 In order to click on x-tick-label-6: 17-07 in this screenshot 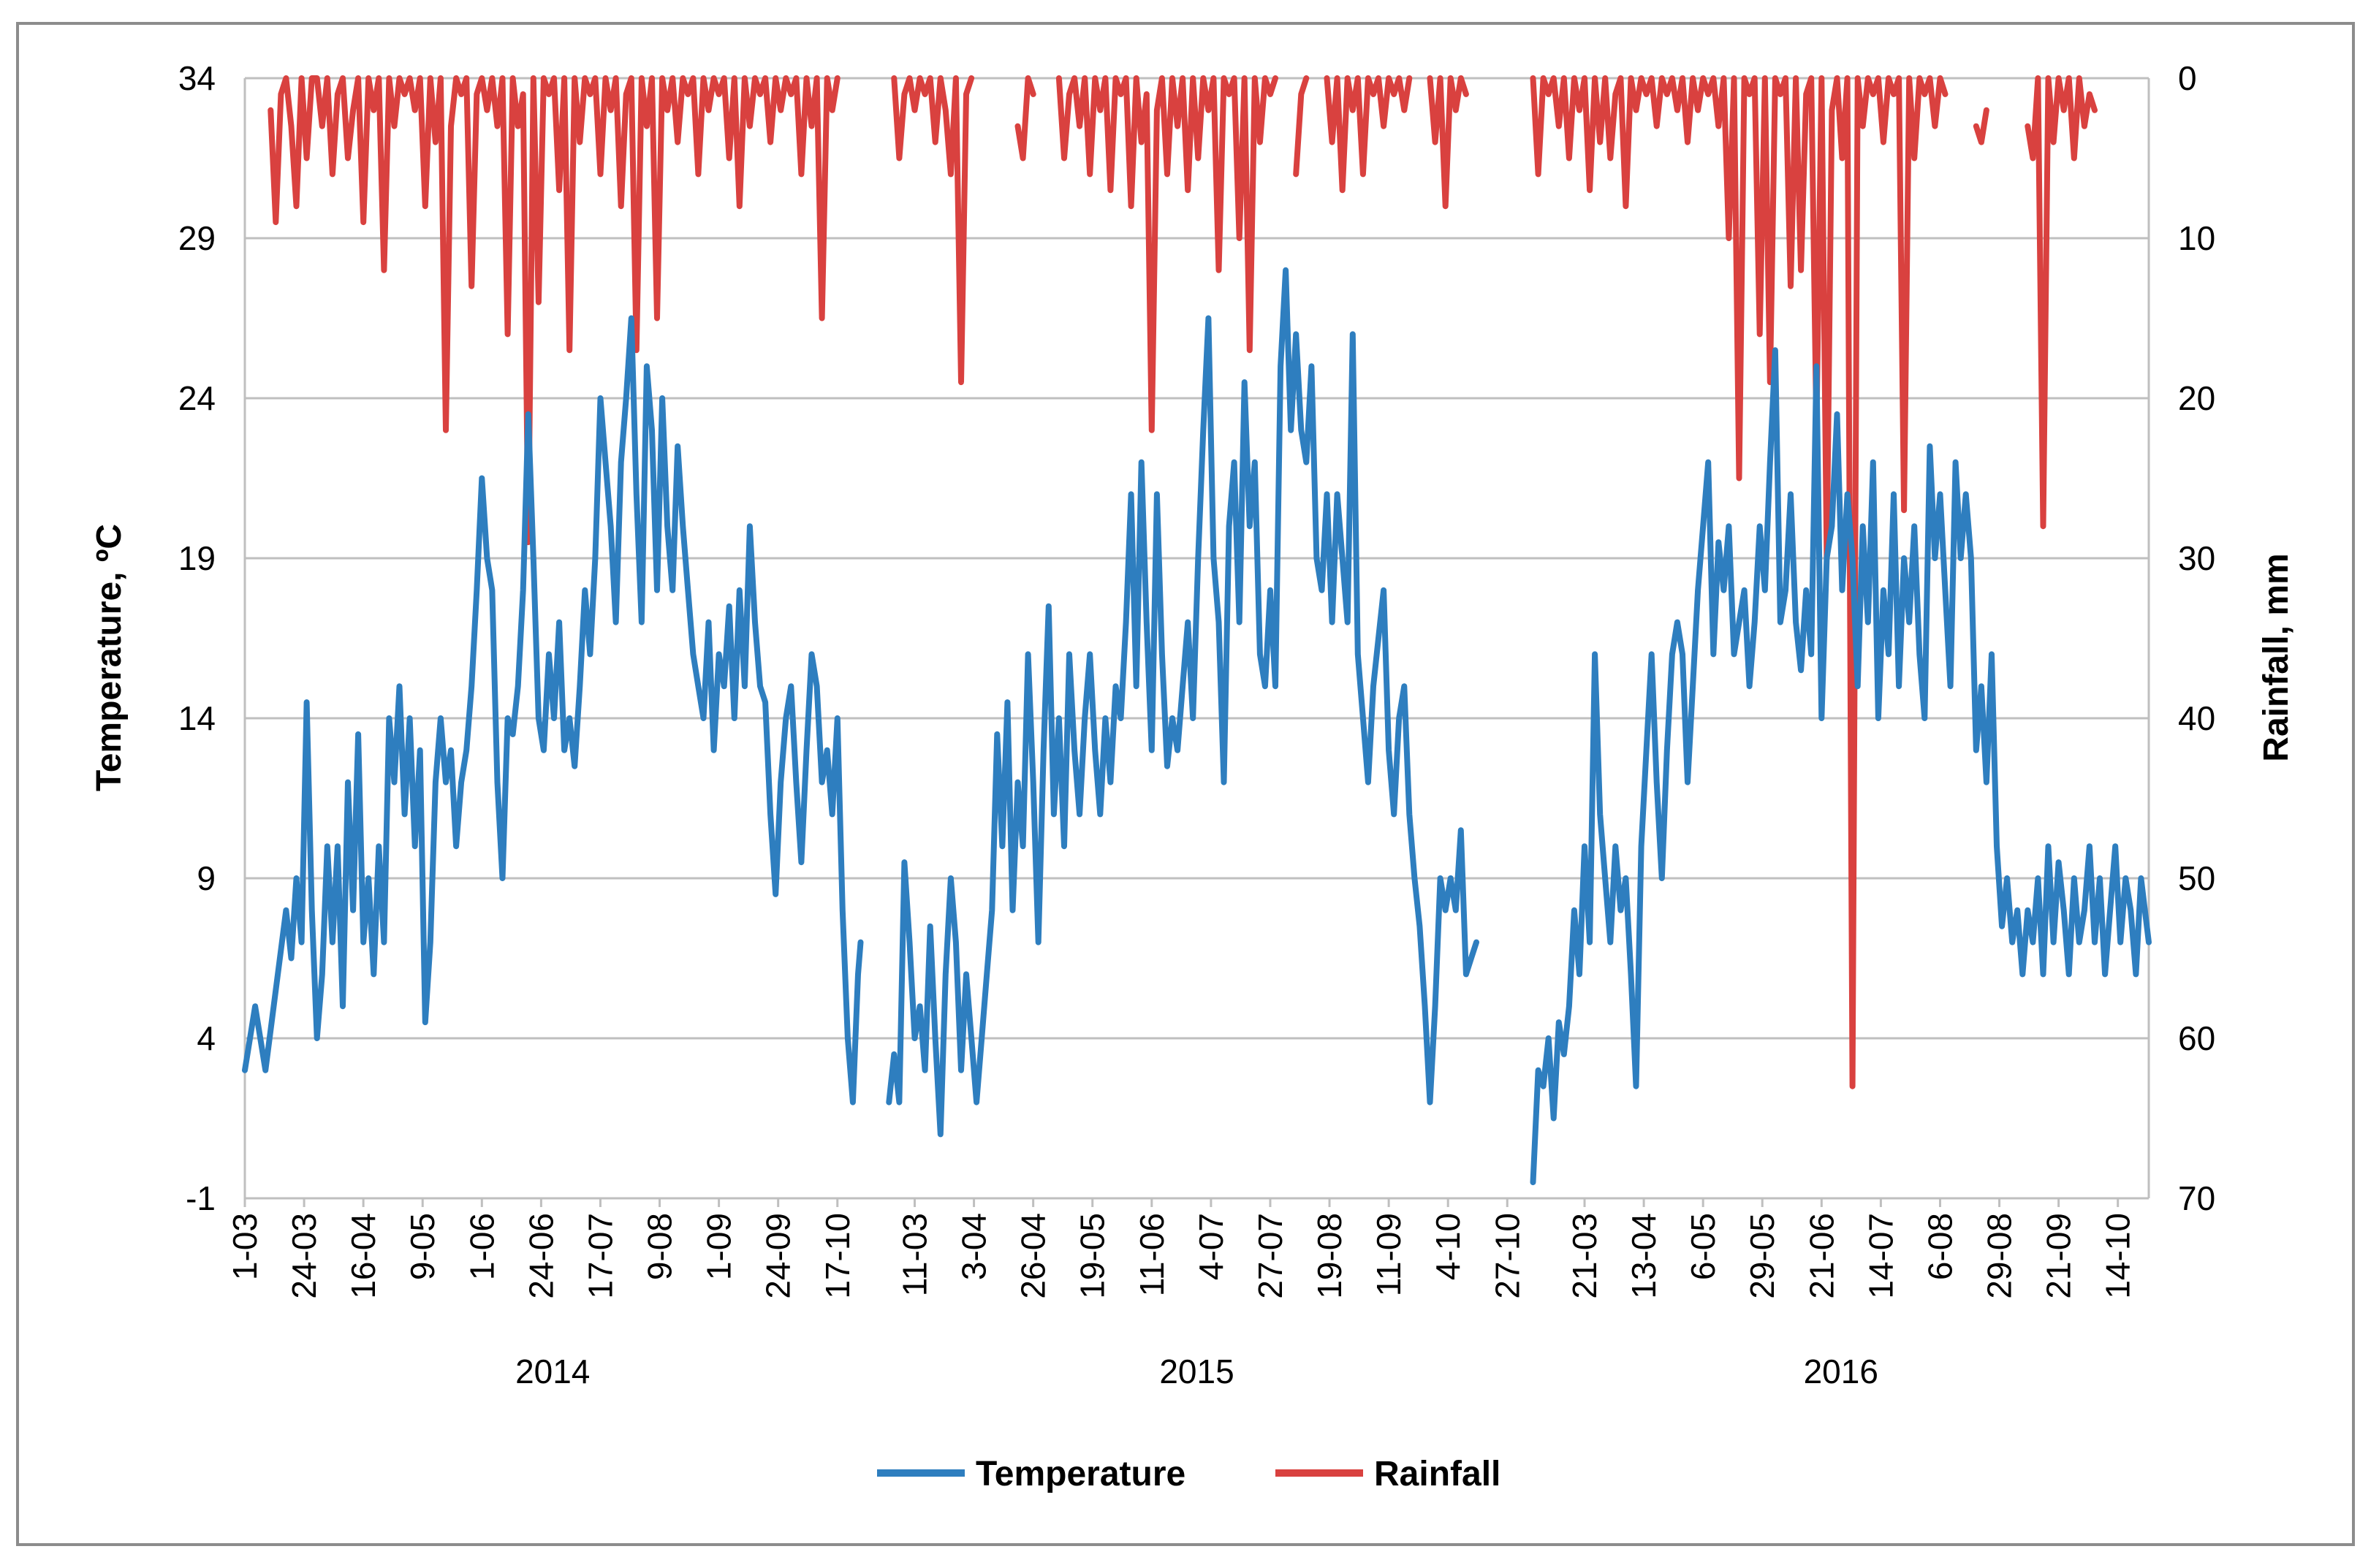, I will do `click(600, 1256)`.